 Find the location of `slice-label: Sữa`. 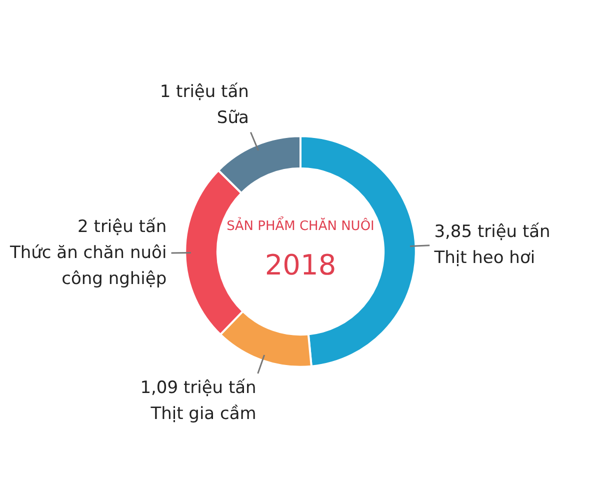

slice-label: Sữa is located at coordinates (232, 118).